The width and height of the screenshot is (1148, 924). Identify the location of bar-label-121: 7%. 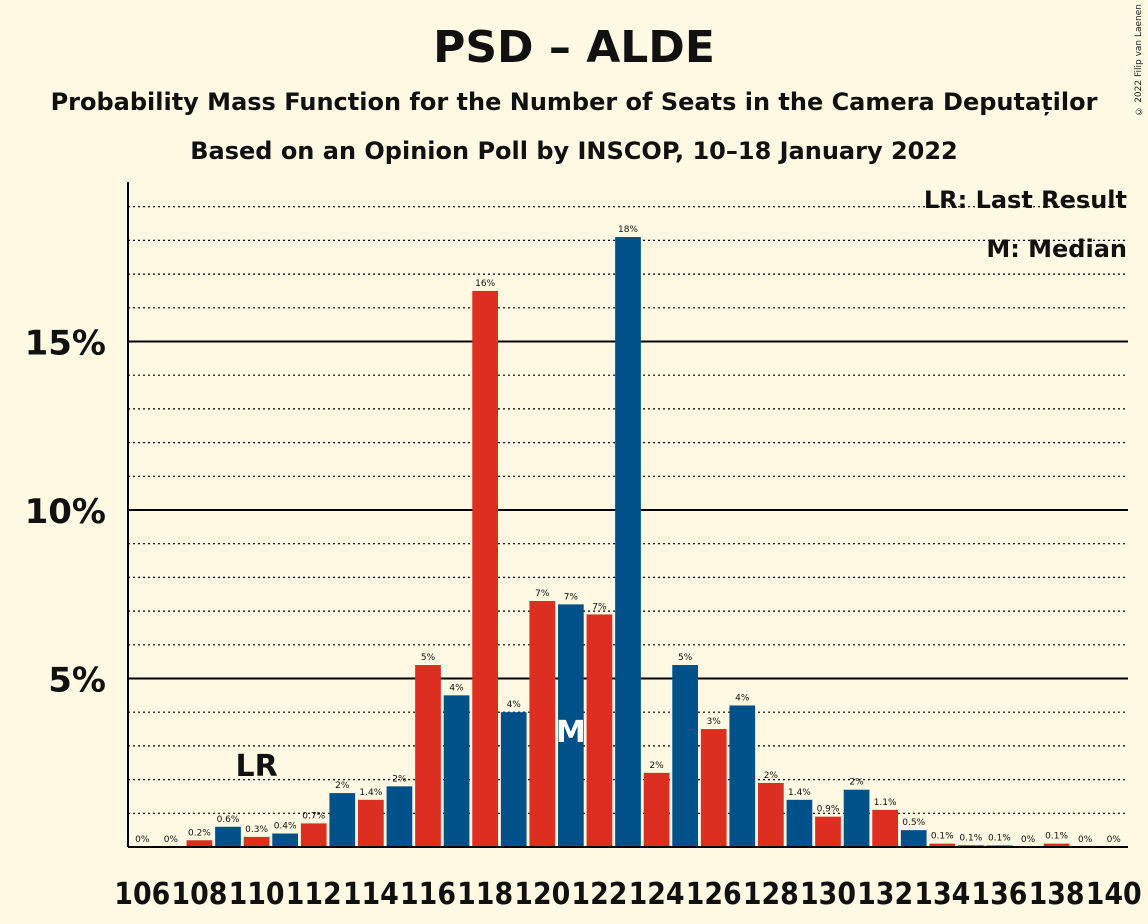
(571, 597).